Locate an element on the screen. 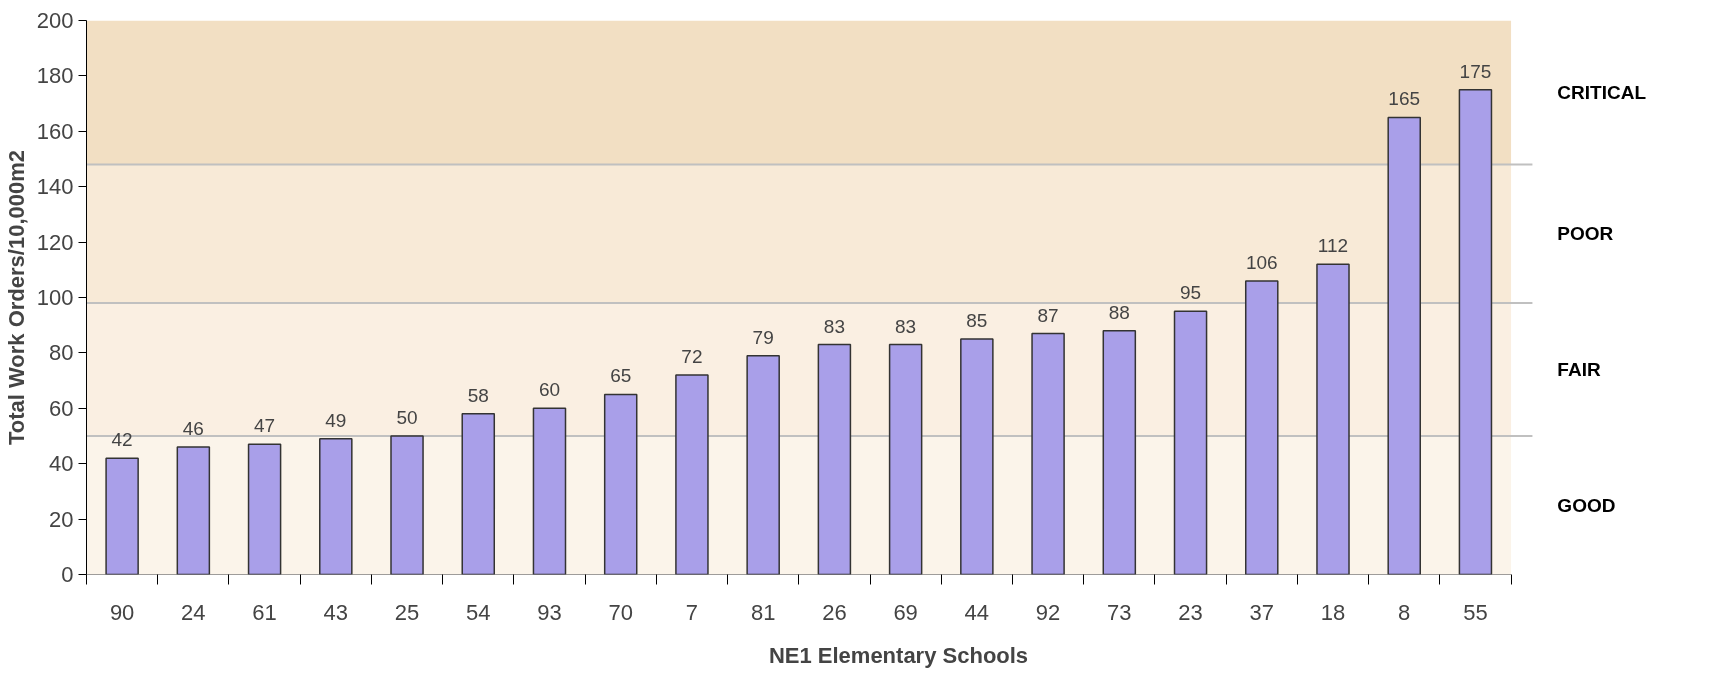 The width and height of the screenshot is (1731, 677). x-tick-label: 70 is located at coordinates (620, 612).